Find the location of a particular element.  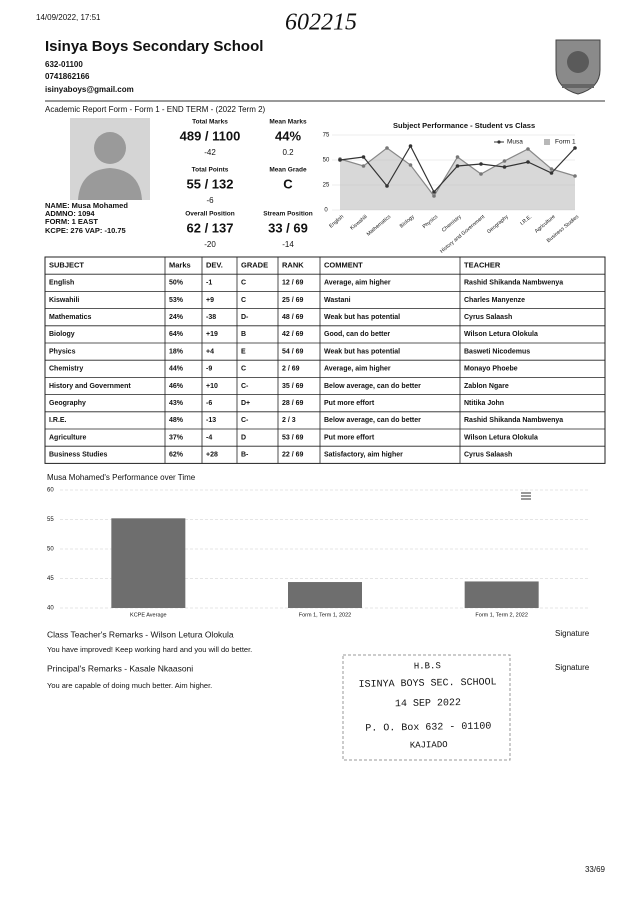

y-tick-label: 75 is located at coordinates (326, 136).